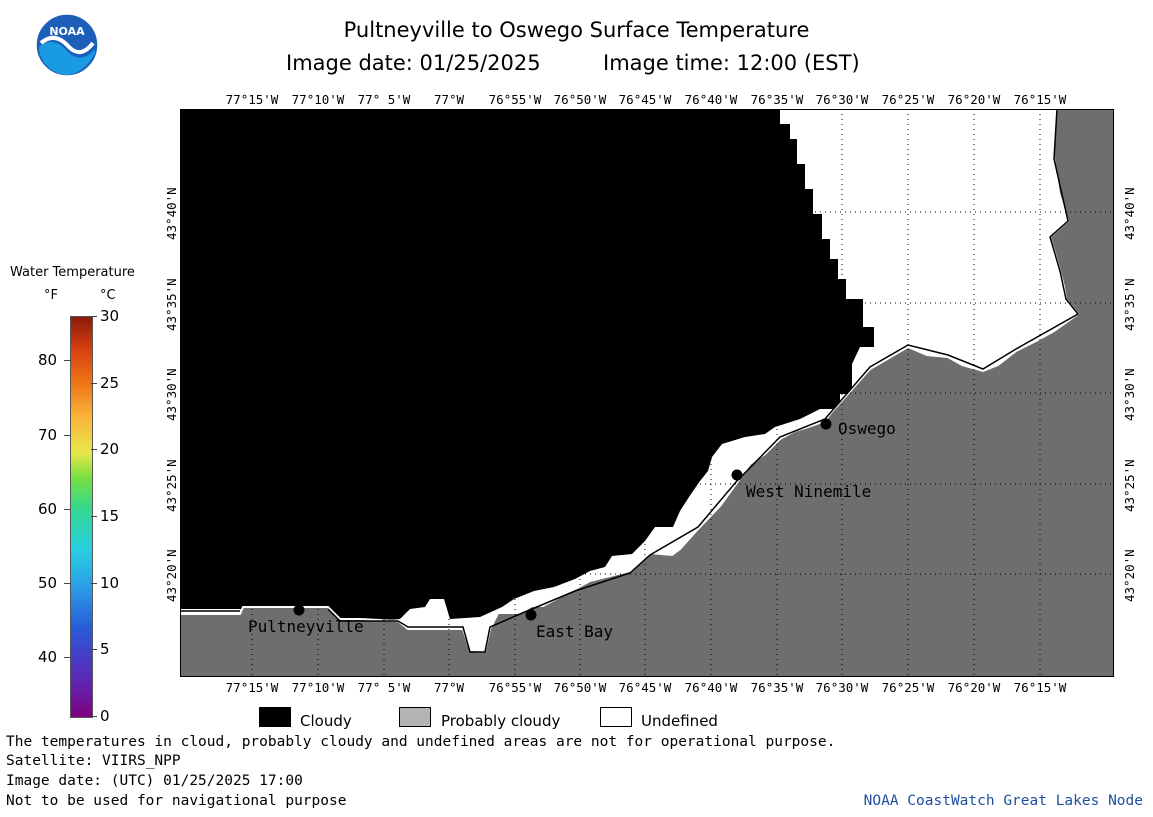 The image size is (1153, 817). Describe the element at coordinates (105, 649) in the screenshot. I see `celsius-tick-label: 5` at that location.